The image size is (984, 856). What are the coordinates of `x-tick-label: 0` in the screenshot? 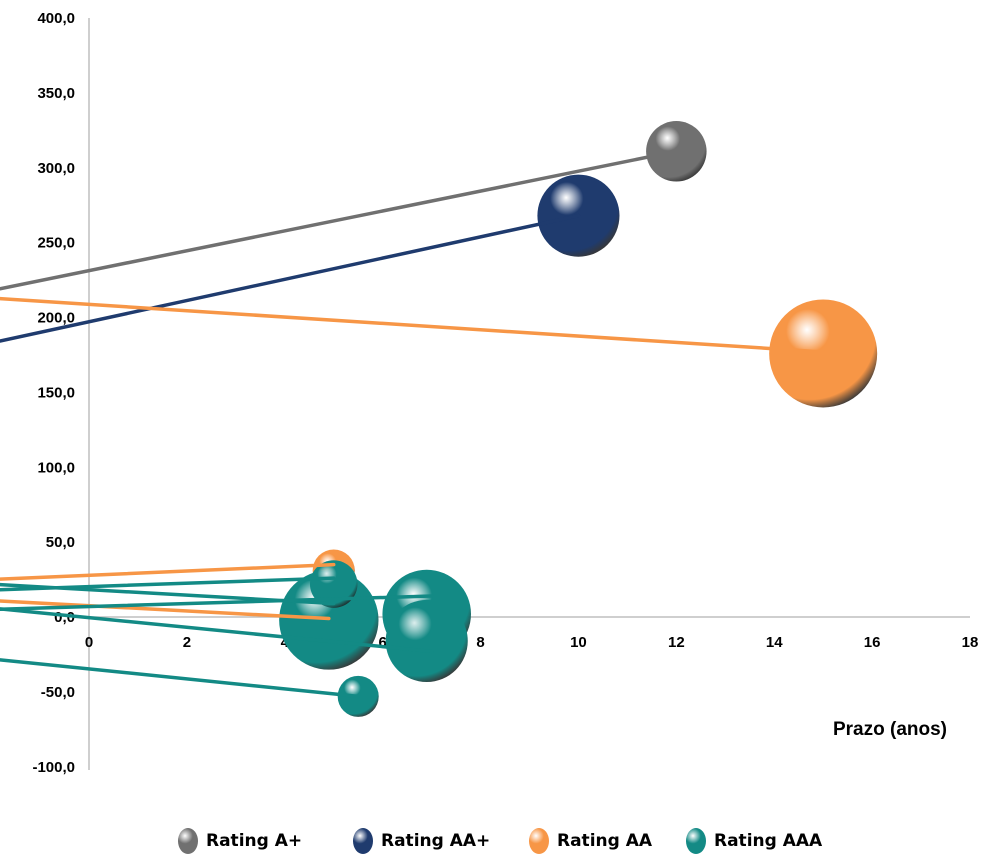 It's located at (89, 642).